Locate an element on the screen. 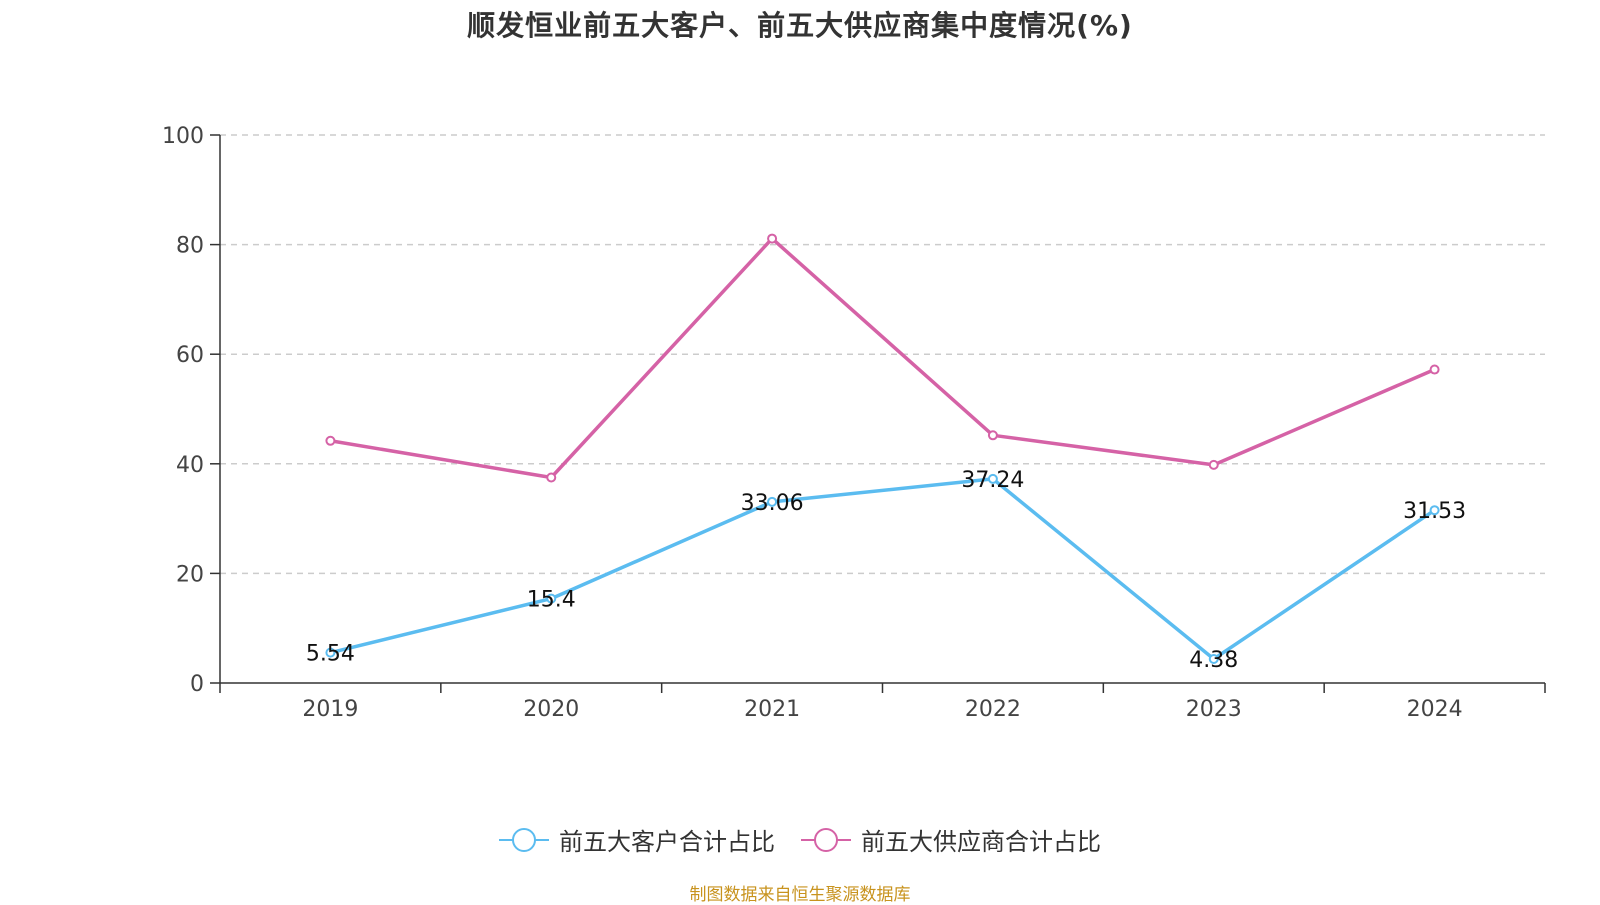  y-tick-label-80: 80 is located at coordinates (190, 246).